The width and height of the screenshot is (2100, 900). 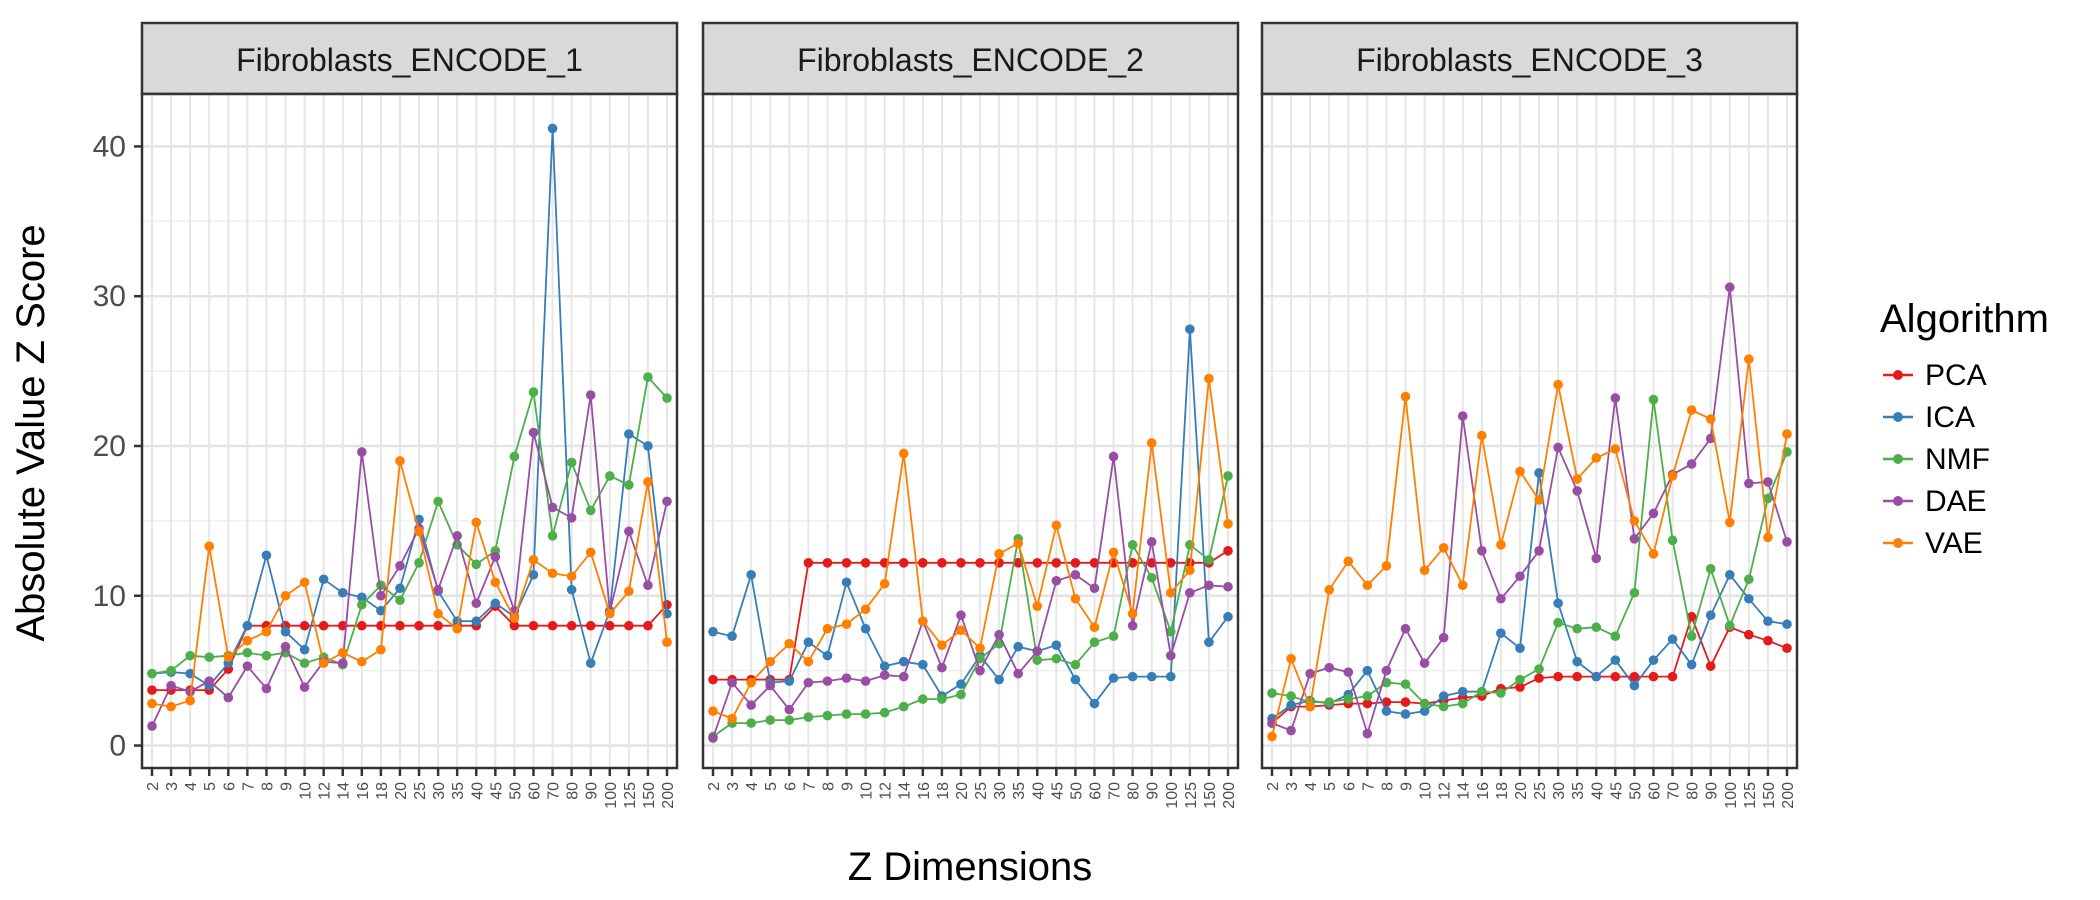 I want to click on x-tick-label: 200, so click(x=1229, y=795).